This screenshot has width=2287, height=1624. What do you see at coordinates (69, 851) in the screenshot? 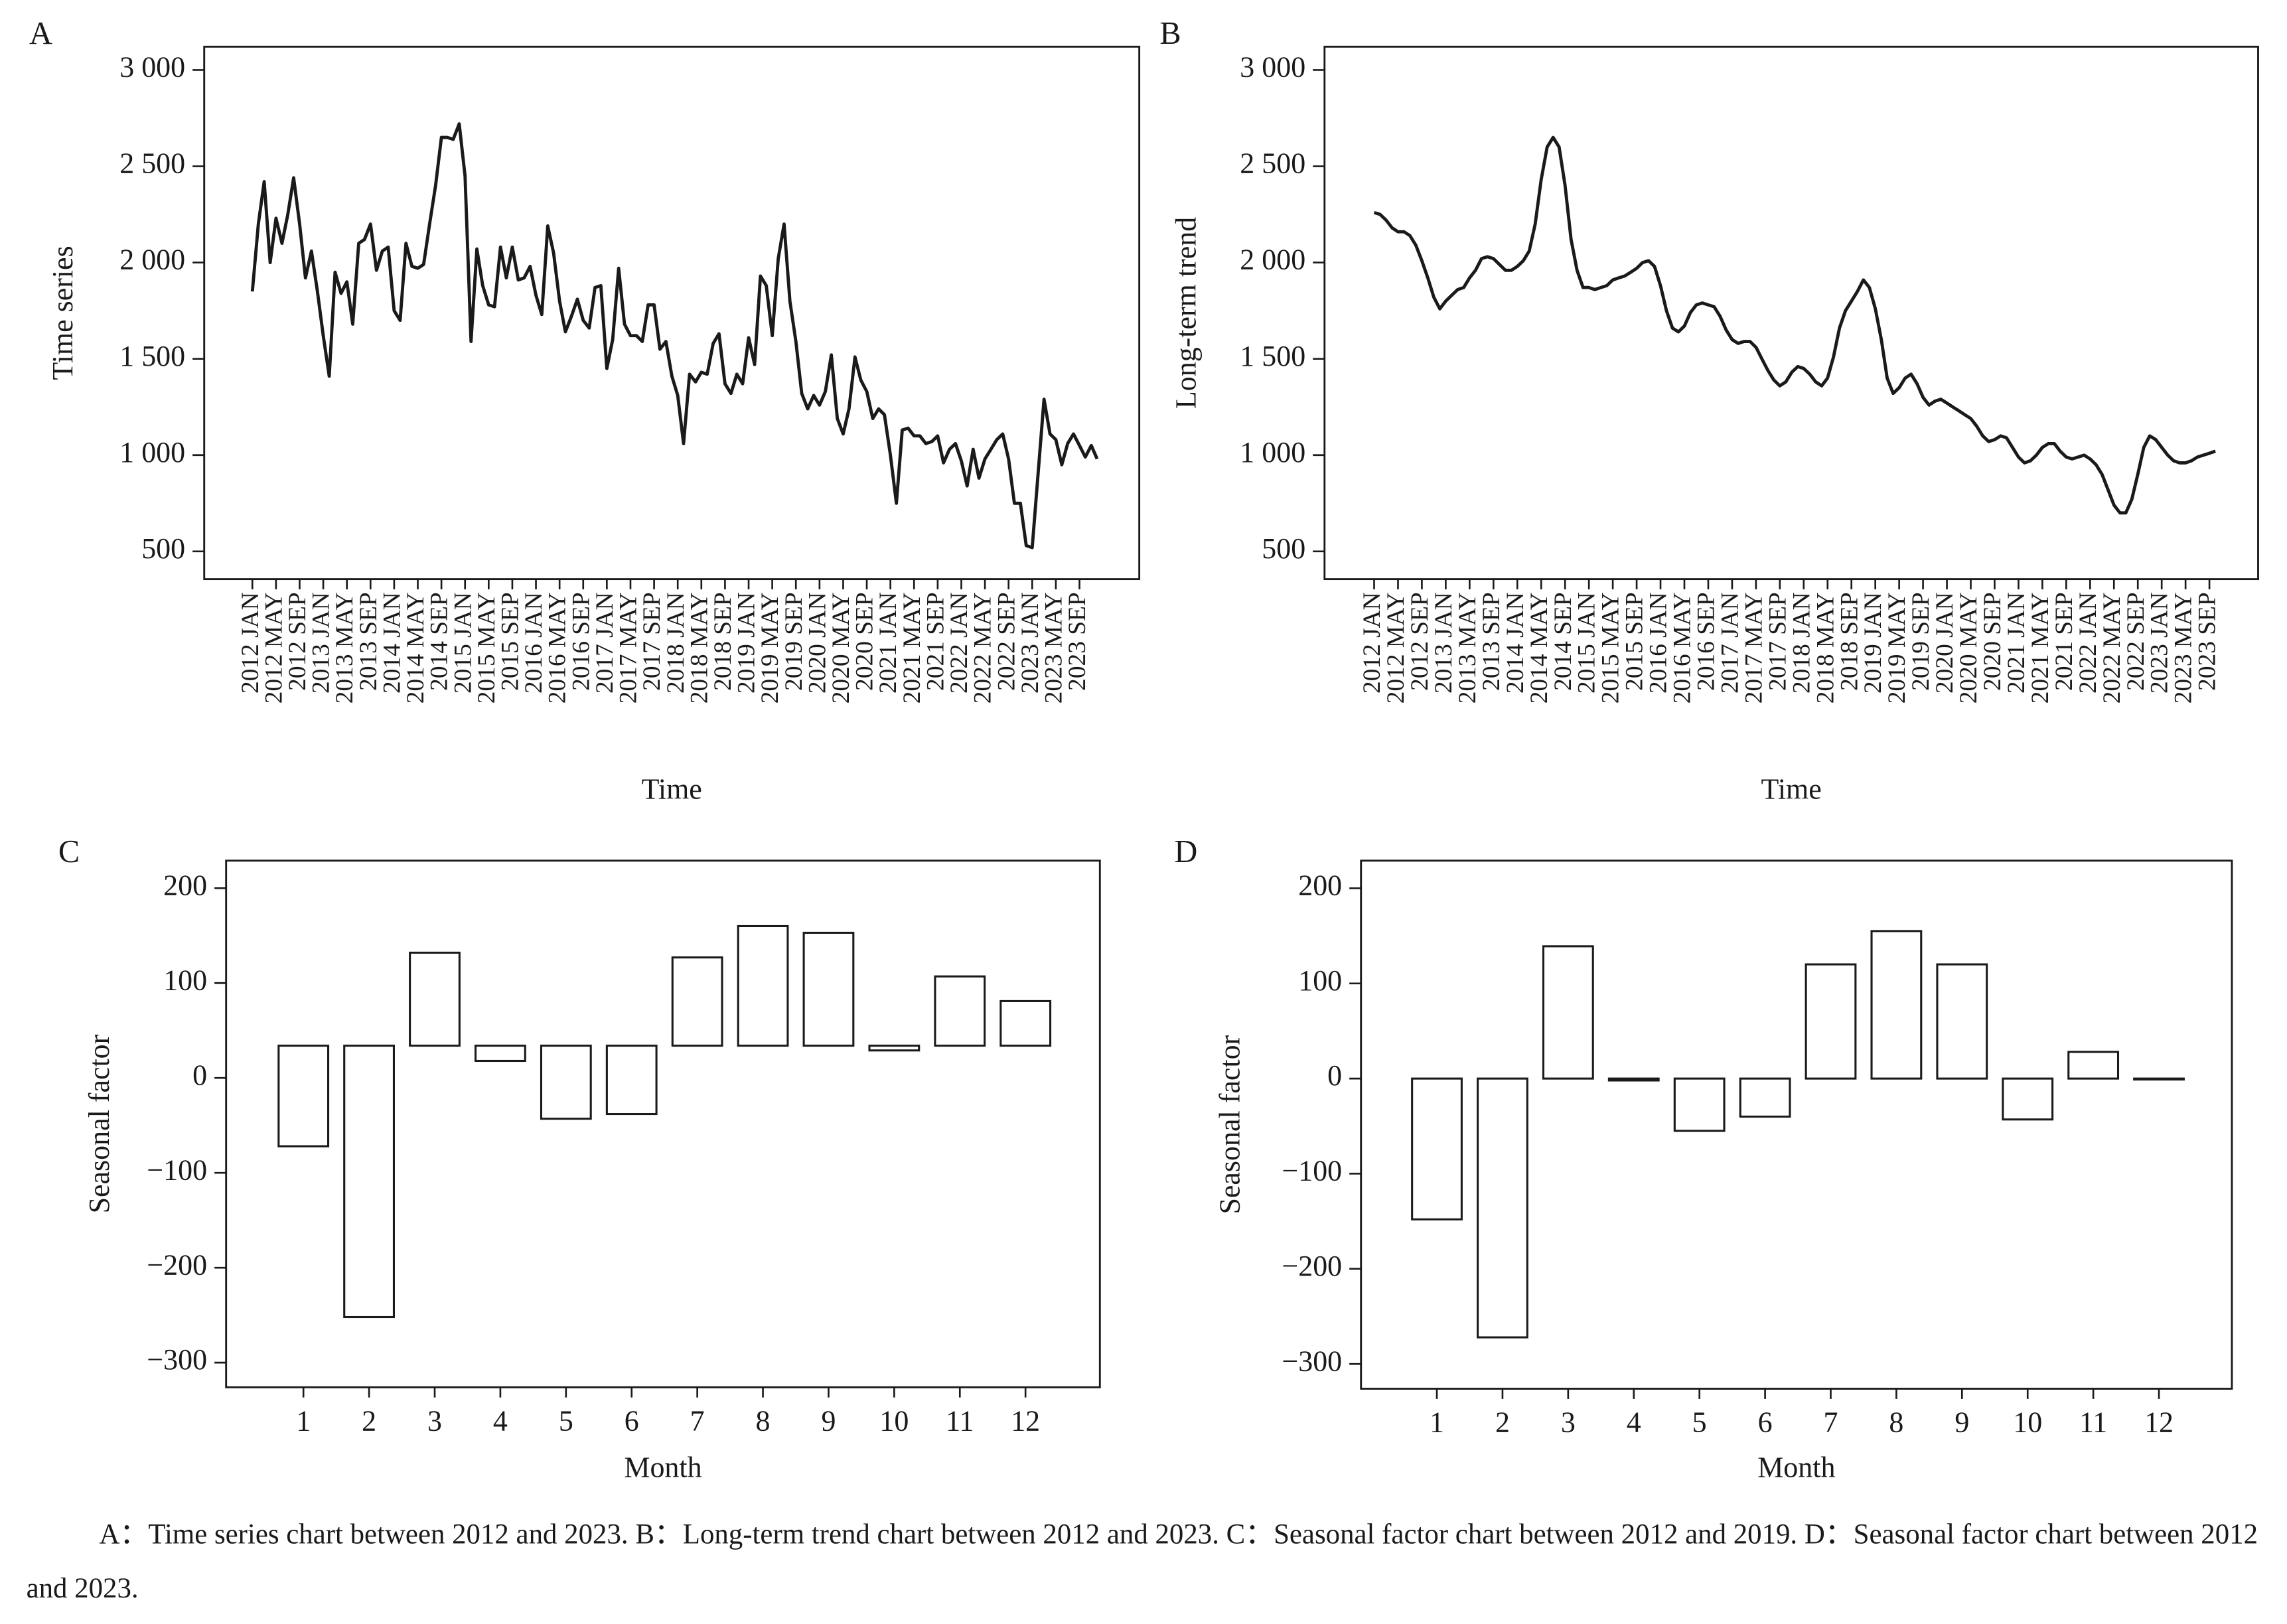
I see `panel-label: C` at bounding box center [69, 851].